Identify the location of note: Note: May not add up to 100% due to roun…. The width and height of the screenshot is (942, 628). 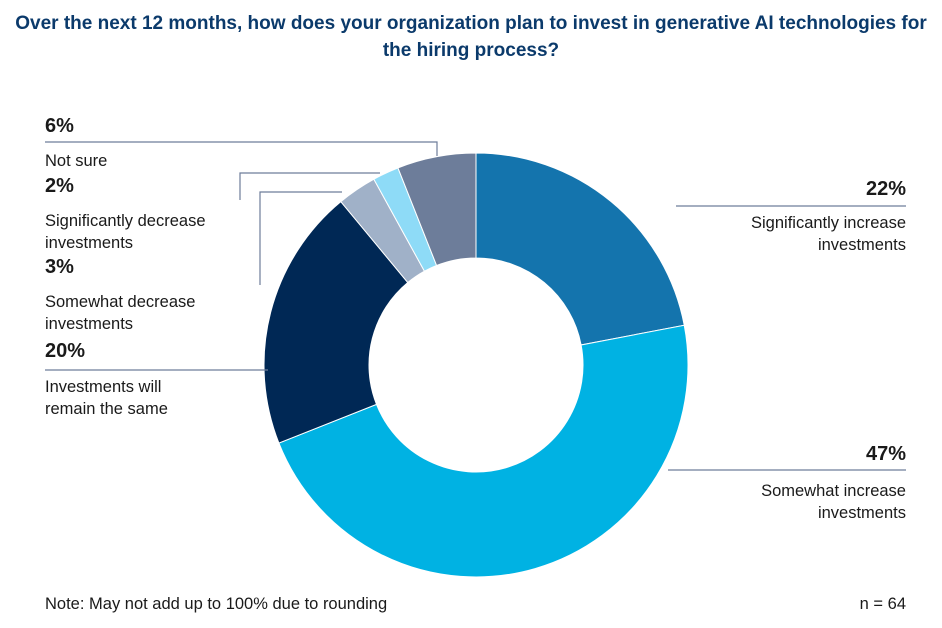
(216, 604).